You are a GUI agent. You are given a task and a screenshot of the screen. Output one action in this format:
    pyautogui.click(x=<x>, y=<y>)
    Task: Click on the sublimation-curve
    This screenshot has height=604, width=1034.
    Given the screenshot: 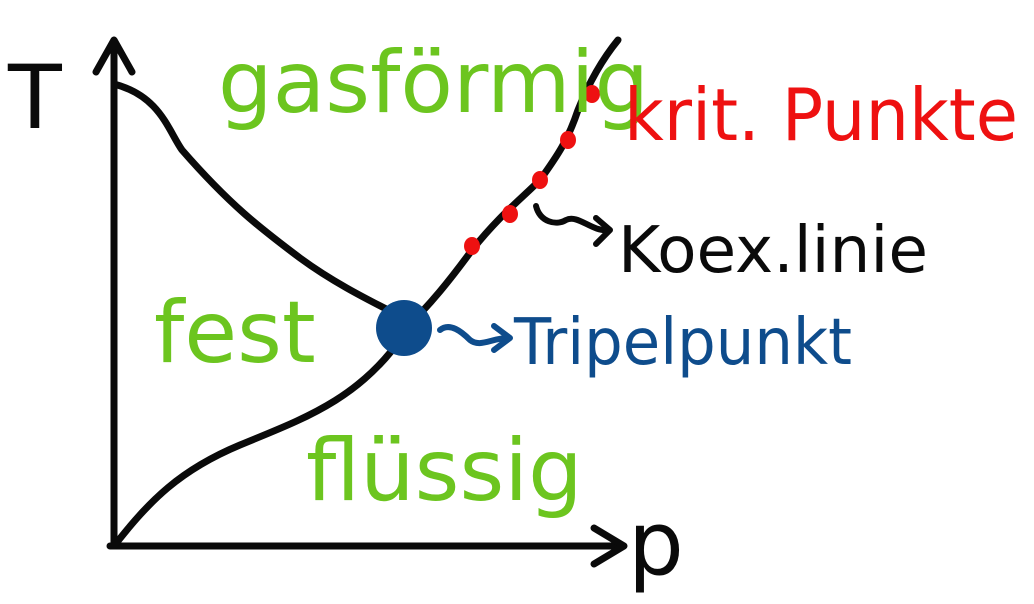 What is the action you would take?
    pyautogui.click(x=259, y=201)
    